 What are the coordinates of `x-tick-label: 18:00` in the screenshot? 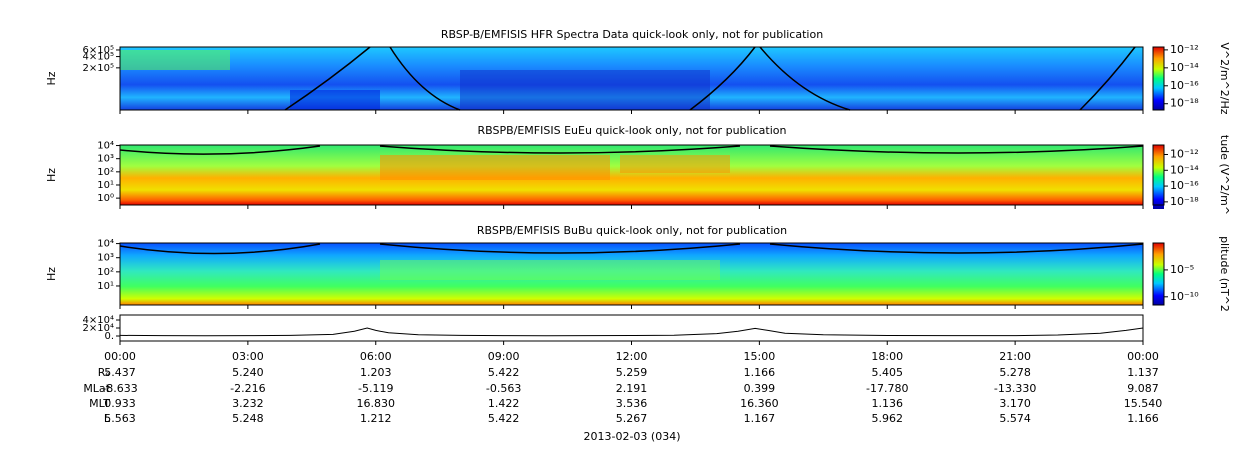 It's located at (887, 356).